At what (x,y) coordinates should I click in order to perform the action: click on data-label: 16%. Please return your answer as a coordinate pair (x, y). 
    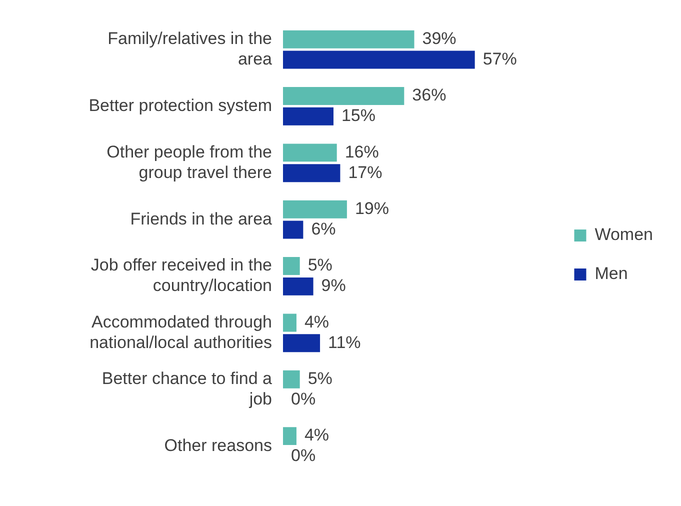
    Looking at the image, I should click on (361, 152).